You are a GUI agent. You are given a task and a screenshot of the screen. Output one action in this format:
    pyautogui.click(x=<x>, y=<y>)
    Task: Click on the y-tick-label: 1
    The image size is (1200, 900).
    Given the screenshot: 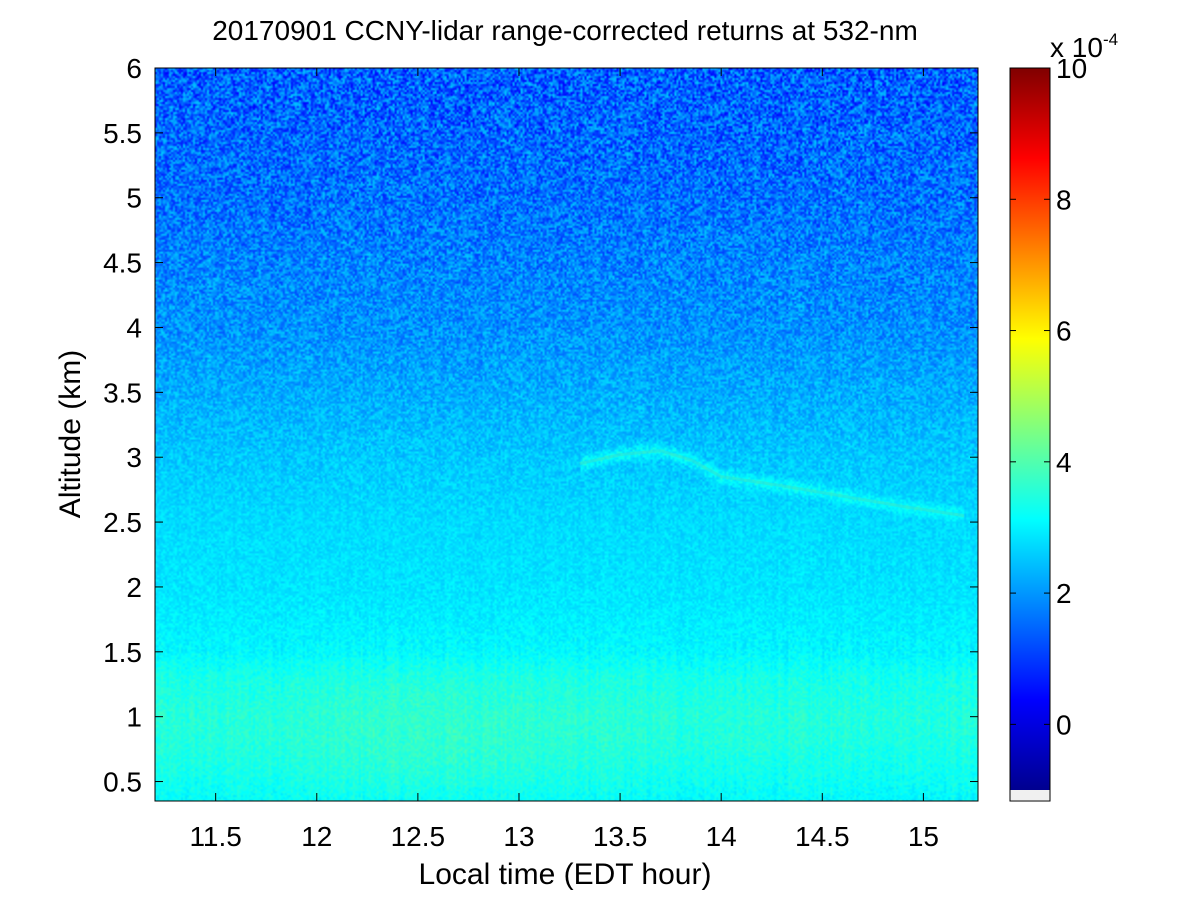 What is the action you would take?
    pyautogui.click(x=134, y=717)
    